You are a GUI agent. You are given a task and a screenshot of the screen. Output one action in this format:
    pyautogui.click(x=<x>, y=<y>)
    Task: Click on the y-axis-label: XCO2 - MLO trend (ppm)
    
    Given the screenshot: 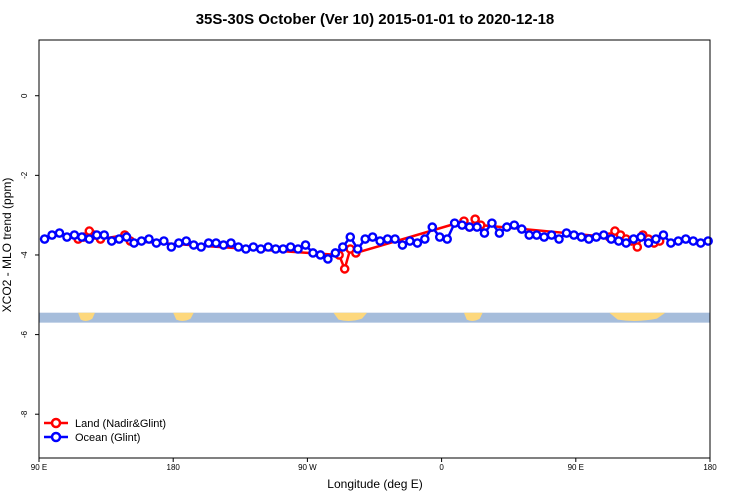 What is the action you would take?
    pyautogui.click(x=7, y=245)
    